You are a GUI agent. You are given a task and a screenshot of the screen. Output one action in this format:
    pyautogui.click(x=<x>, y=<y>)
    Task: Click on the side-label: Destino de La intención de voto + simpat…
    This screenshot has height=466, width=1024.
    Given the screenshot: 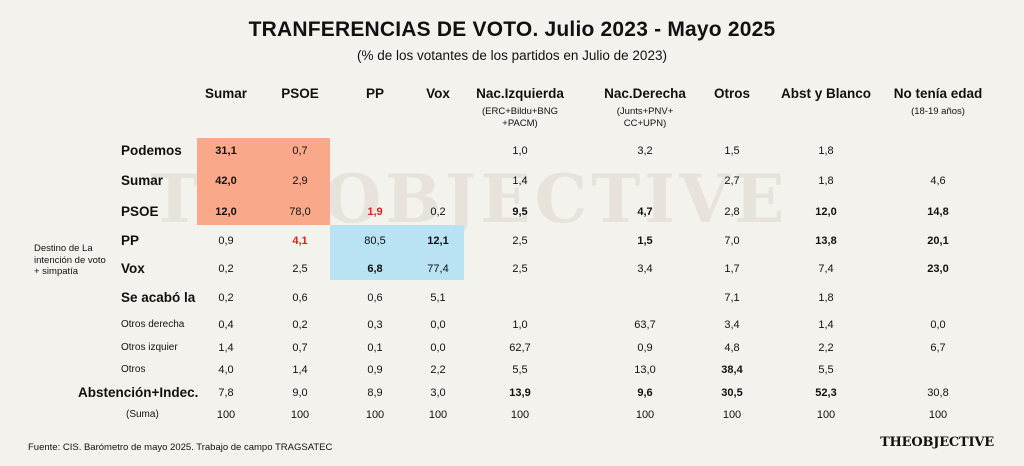 What is the action you would take?
    pyautogui.click(x=70, y=260)
    